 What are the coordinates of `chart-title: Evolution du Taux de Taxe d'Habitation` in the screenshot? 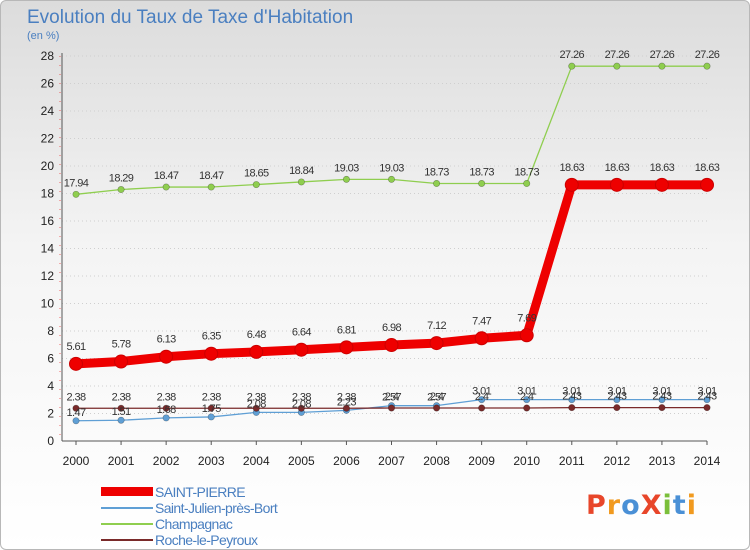 It's located at (190, 17).